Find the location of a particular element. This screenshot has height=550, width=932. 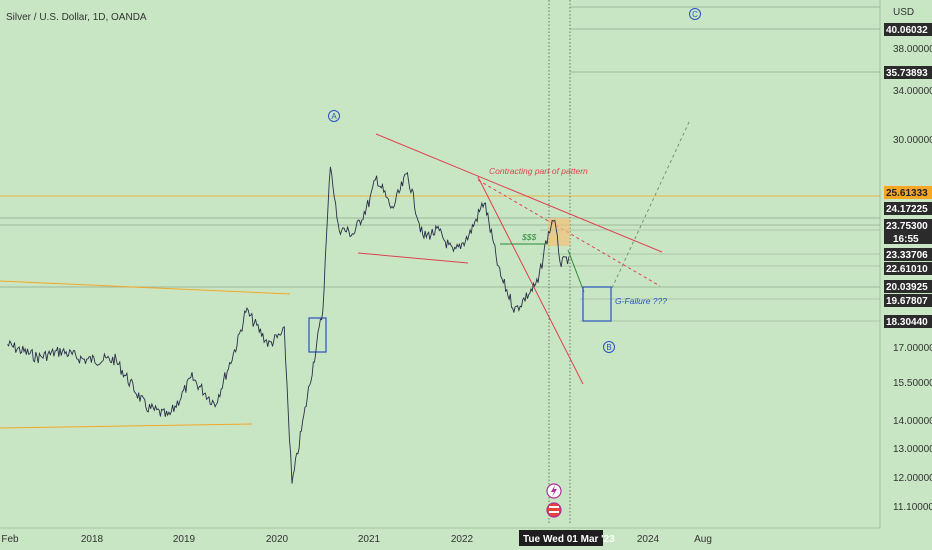

svg-text: 23.75300 is located at coordinates (907, 226).